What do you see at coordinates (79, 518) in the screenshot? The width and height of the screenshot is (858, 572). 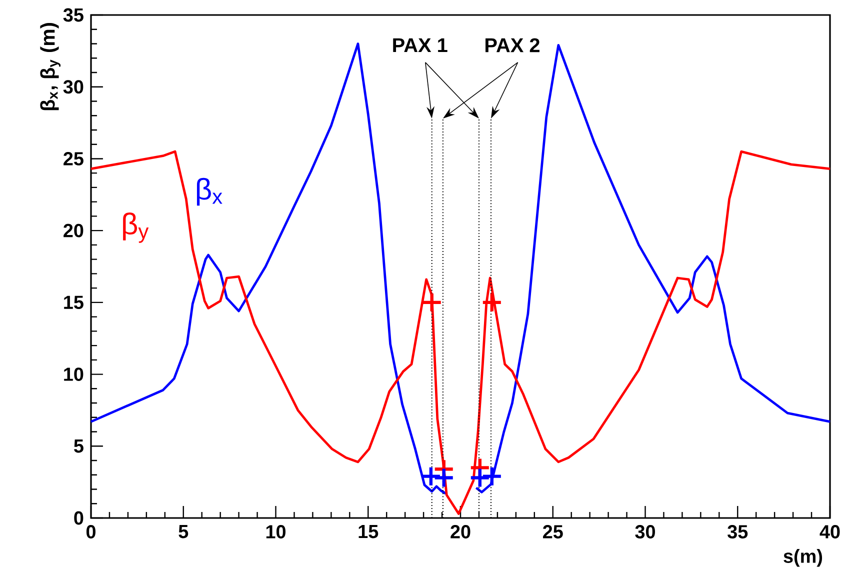 I see `y-tick-label: 0` at bounding box center [79, 518].